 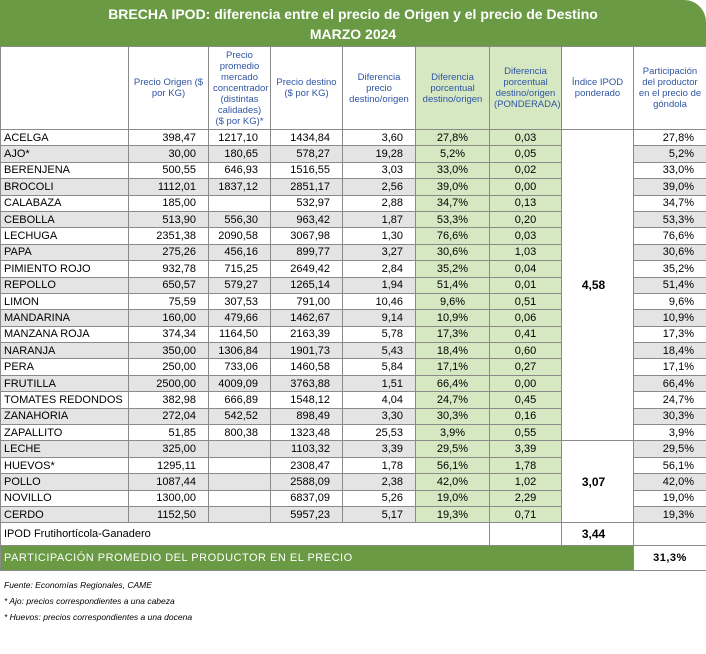 I want to click on cell: 350,00, so click(x=168, y=351).